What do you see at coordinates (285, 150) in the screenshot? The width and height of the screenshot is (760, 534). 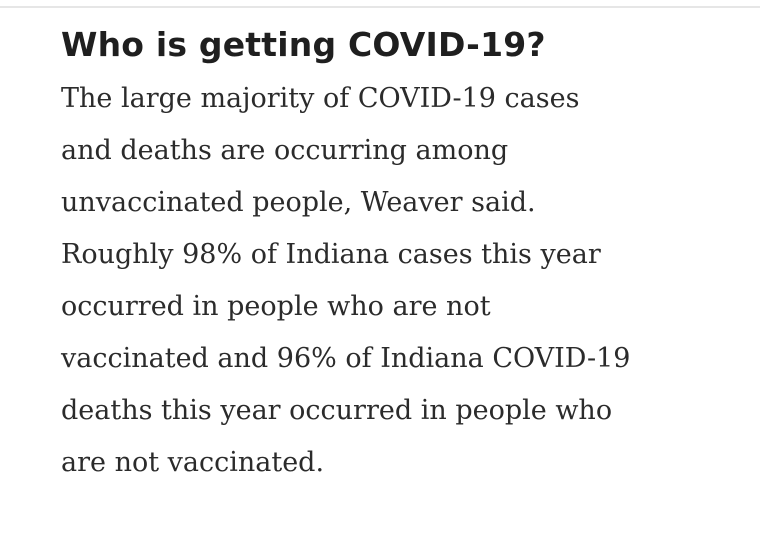 I see `paragraph-line: and deaths are occurring among` at bounding box center [285, 150].